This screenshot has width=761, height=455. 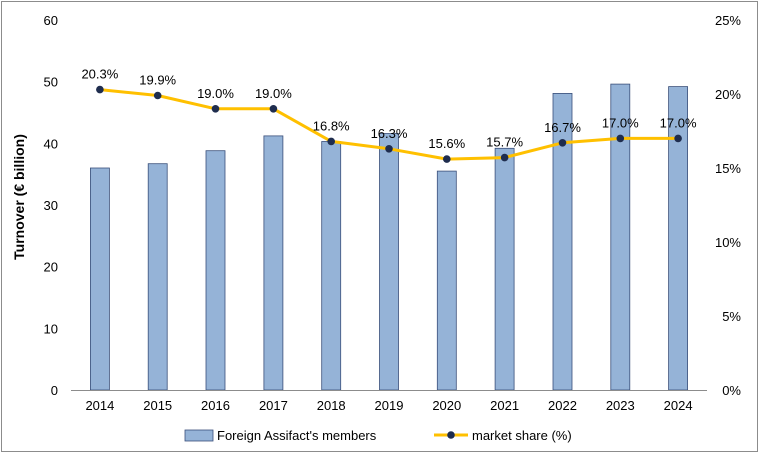 I want to click on y-tick-label-left: 40, so click(x=51, y=143).